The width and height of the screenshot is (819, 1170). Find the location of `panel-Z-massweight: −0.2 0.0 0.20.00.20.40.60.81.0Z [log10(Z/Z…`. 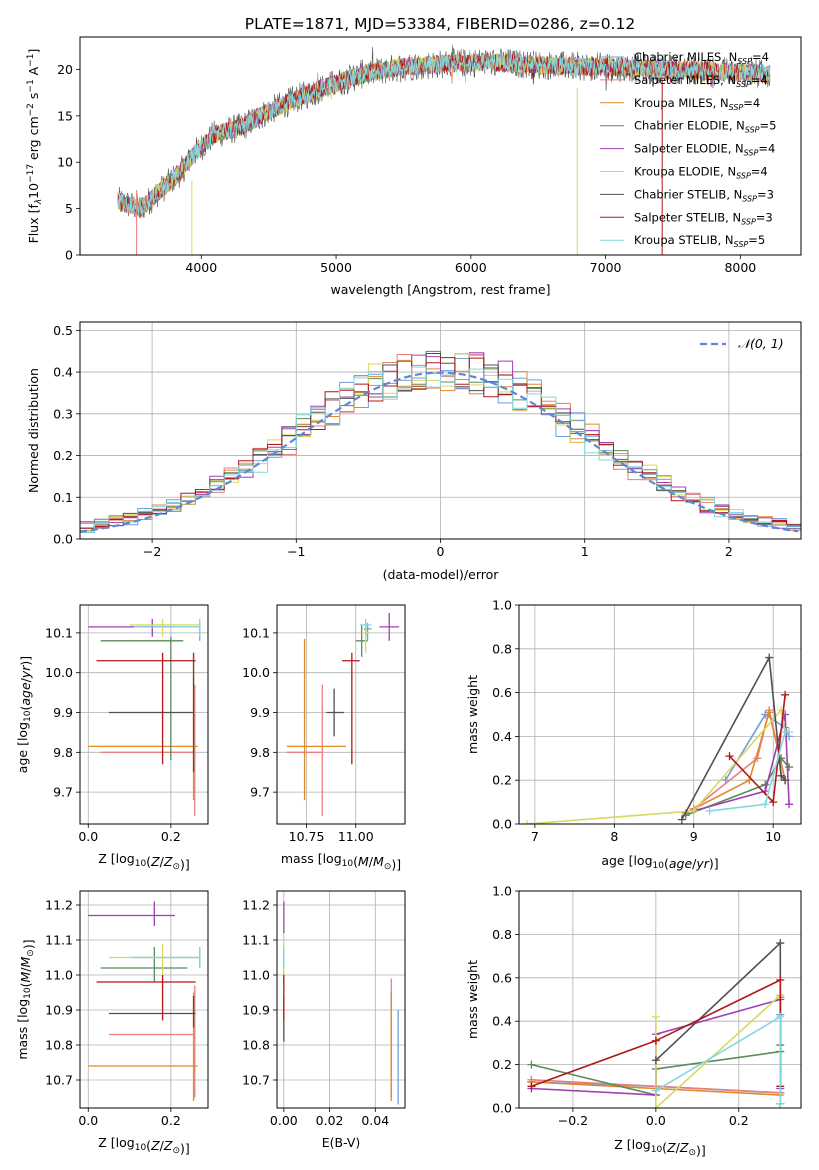

panel-Z-massweight: −0.2 0.0 0.20.00.20.40.60.81.0Z [log10(Z/Z… is located at coordinates (633, 1021).